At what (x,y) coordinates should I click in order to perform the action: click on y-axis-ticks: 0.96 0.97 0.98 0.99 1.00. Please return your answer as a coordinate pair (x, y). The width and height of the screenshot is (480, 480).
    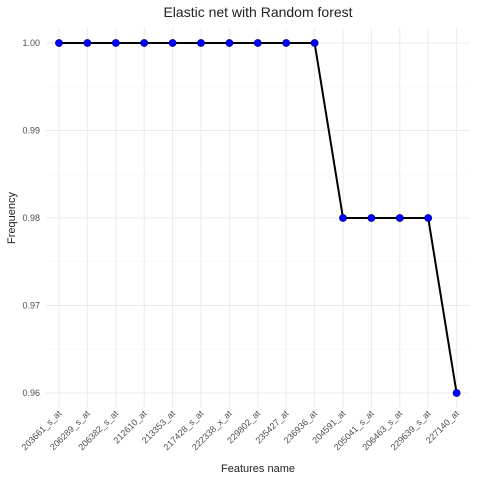
    Looking at the image, I should click on (31, 218).